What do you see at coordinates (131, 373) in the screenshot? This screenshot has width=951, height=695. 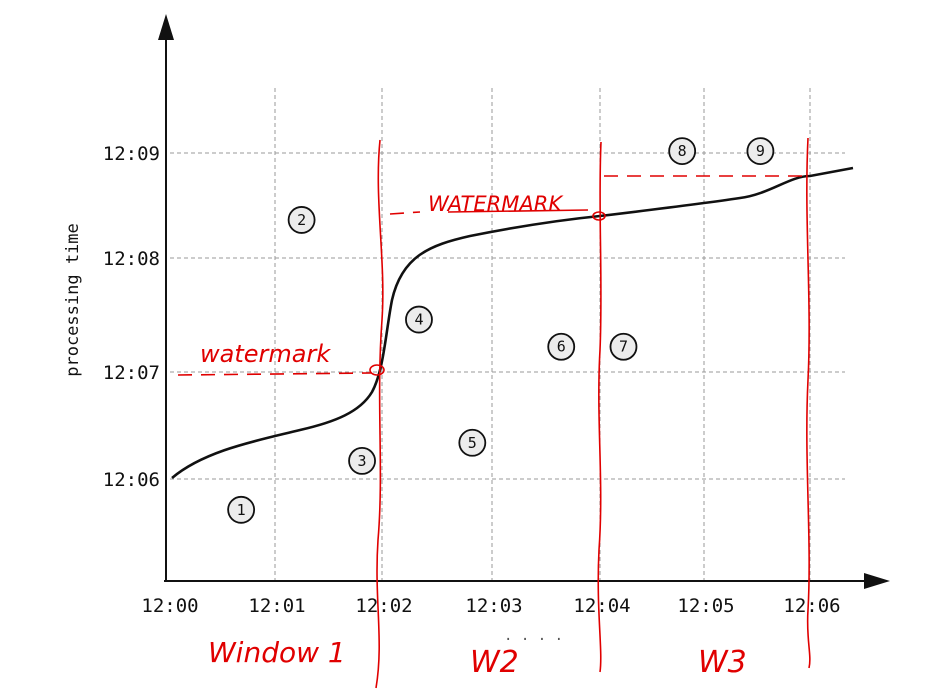 I see `y-tick-label: 12:07` at bounding box center [131, 373].